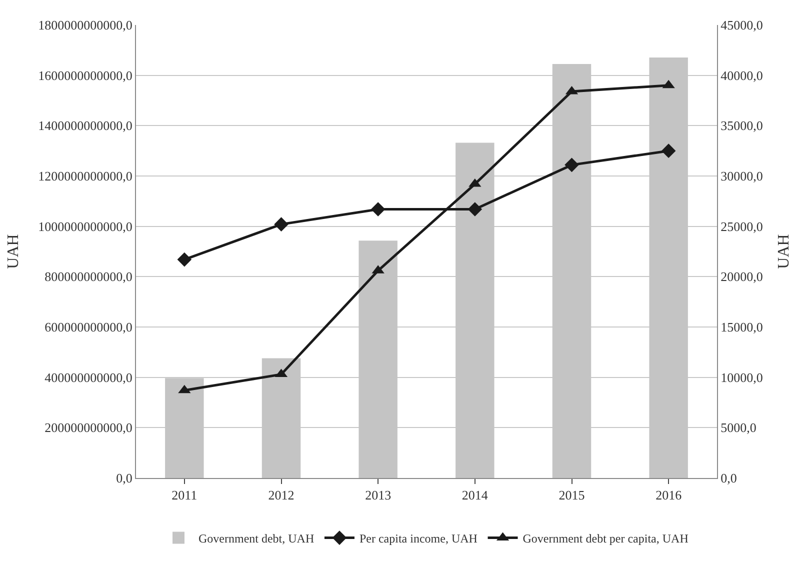 Image resolution: width=801 pixels, height=564 pixels. Describe the element at coordinates (85, 176) in the screenshot. I see `y-tick-label: 1200000000000,0` at that location.